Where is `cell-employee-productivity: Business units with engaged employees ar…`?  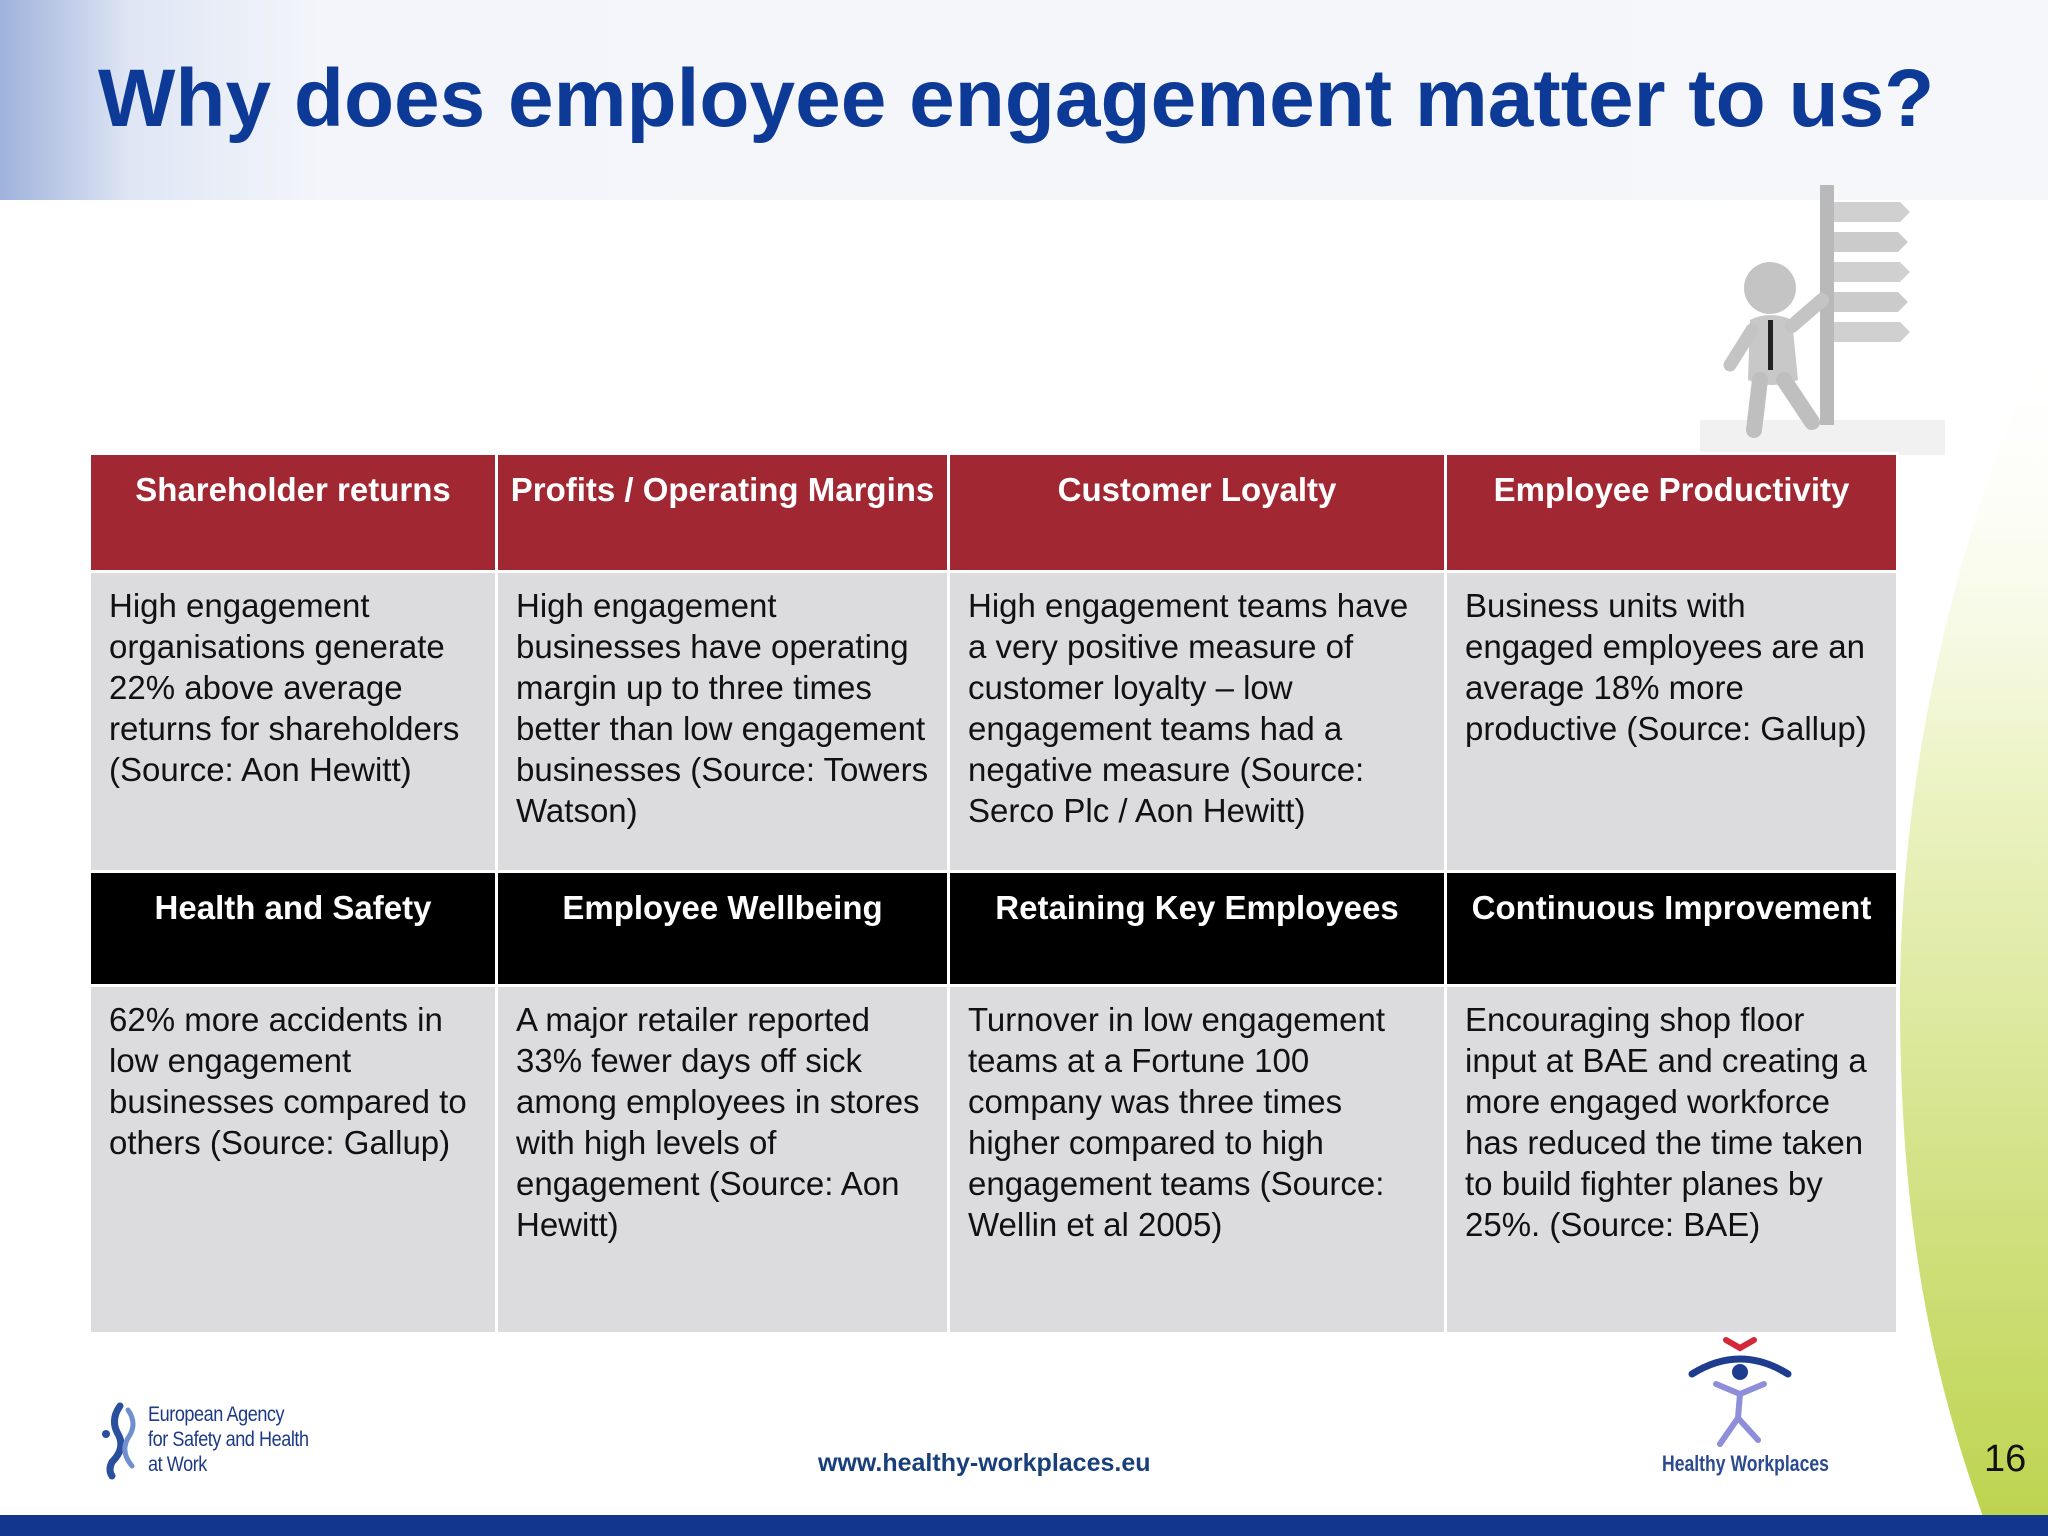
cell-employee-productivity: Business units with engaged employees ar… is located at coordinates (1671, 721).